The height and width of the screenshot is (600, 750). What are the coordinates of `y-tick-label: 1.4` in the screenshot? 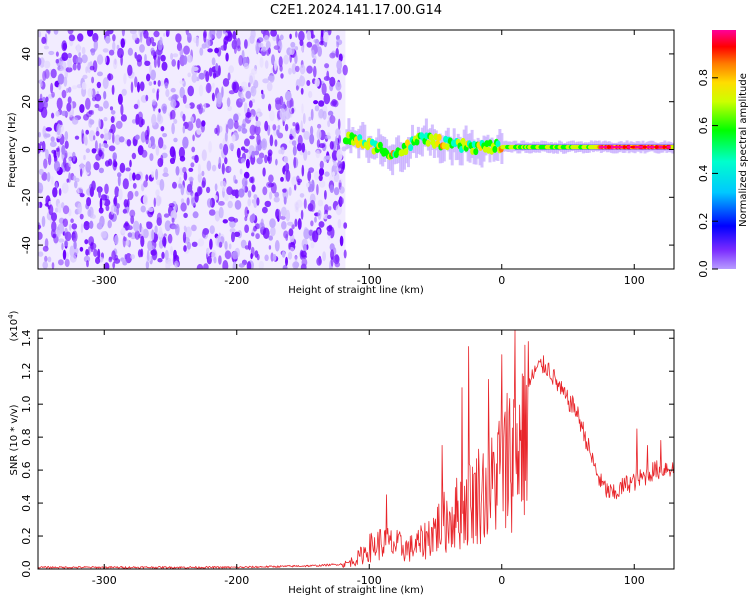 It's located at (26, 338).